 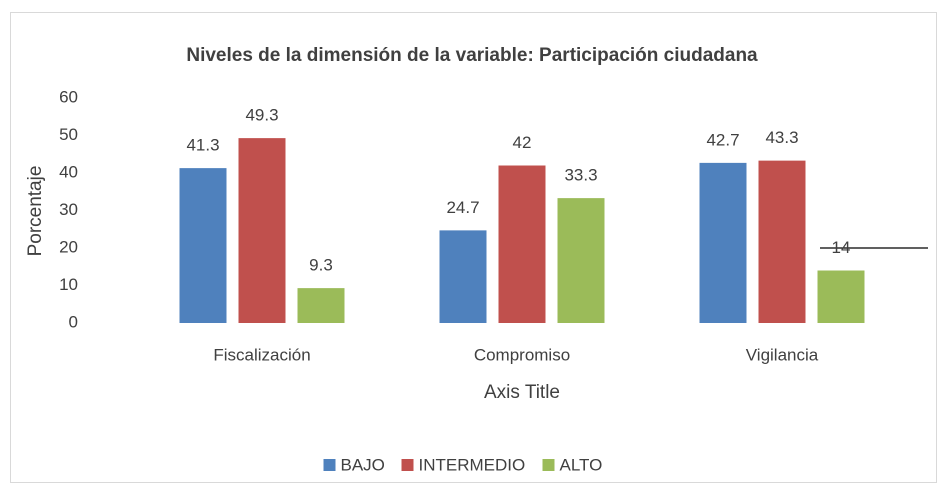 What do you see at coordinates (261, 354) in the screenshot?
I see `x-tick-label: Fiscalización` at bounding box center [261, 354].